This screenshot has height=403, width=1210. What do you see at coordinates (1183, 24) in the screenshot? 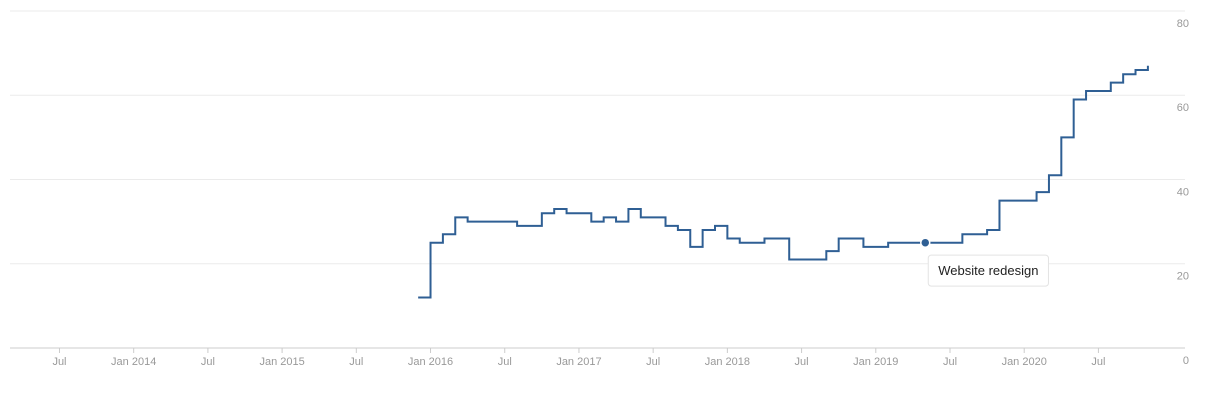
I see `y-tick-label: 80` at bounding box center [1183, 24].